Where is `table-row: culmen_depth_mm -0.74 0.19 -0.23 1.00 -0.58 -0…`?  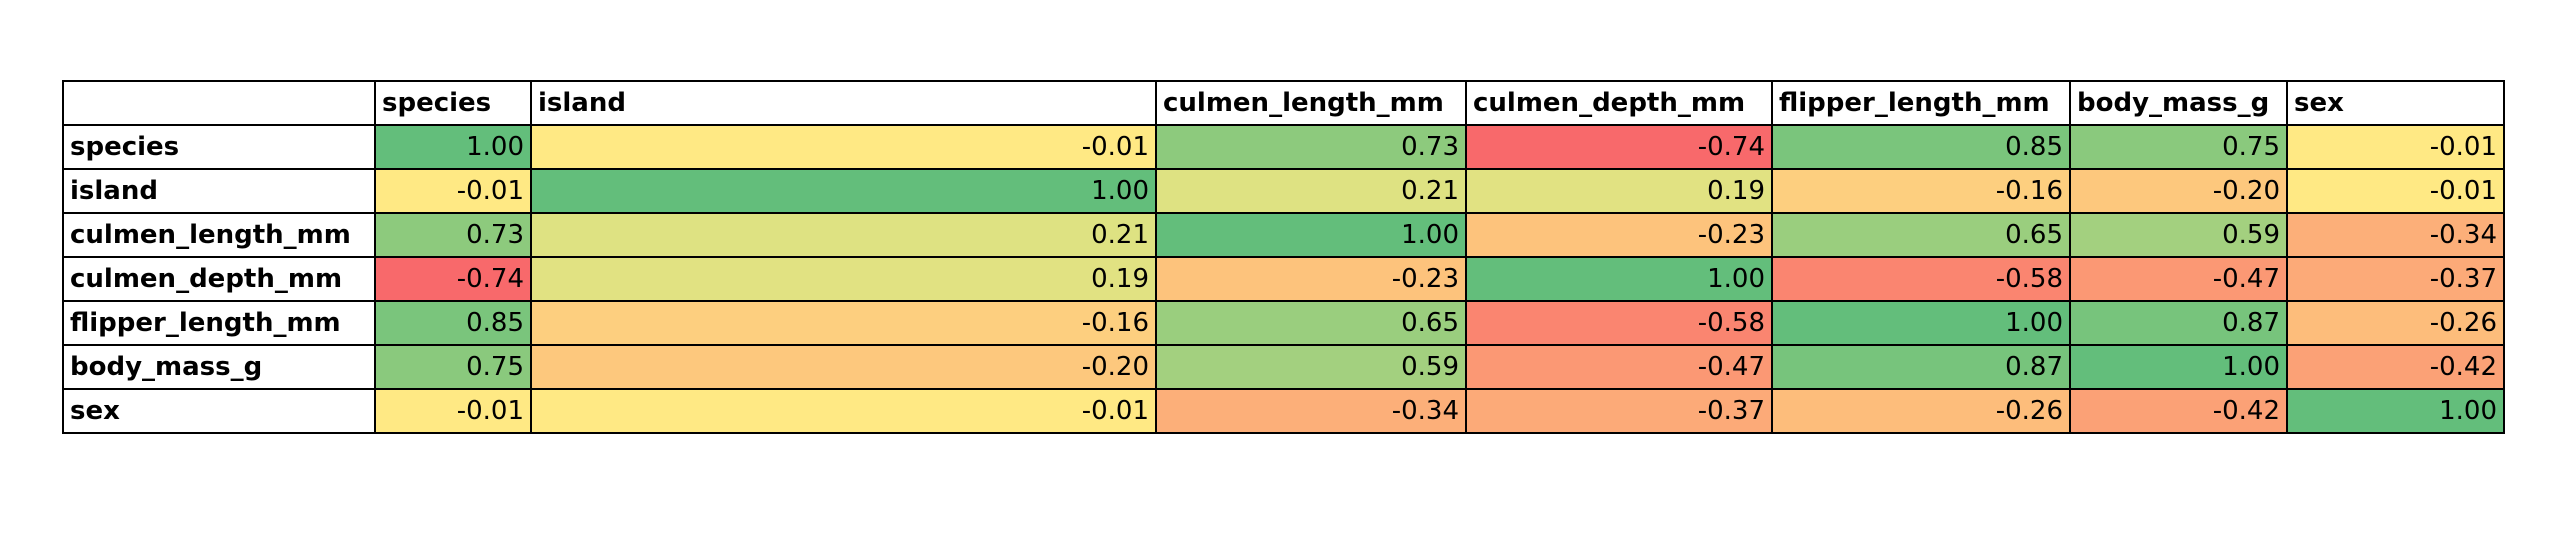
table-row: culmen_depth_mm -0.74 0.19 -0.23 1.00 -0.58 -0… is located at coordinates (1283, 279).